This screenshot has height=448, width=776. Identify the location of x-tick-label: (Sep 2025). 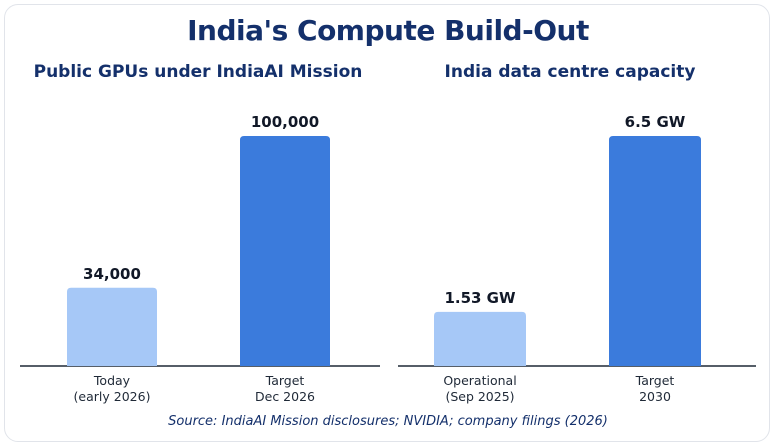
(479, 396).